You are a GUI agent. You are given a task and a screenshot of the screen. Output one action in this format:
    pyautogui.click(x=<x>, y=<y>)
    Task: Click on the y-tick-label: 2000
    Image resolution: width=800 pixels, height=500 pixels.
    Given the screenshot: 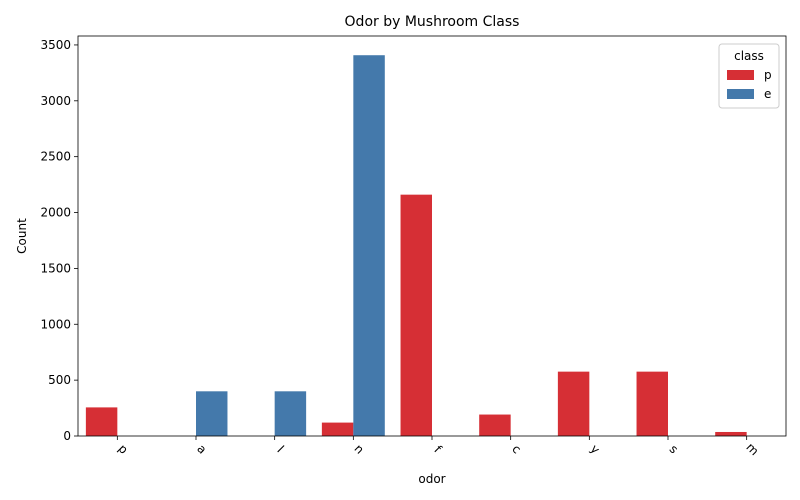 What is the action you would take?
    pyautogui.click(x=55, y=213)
    